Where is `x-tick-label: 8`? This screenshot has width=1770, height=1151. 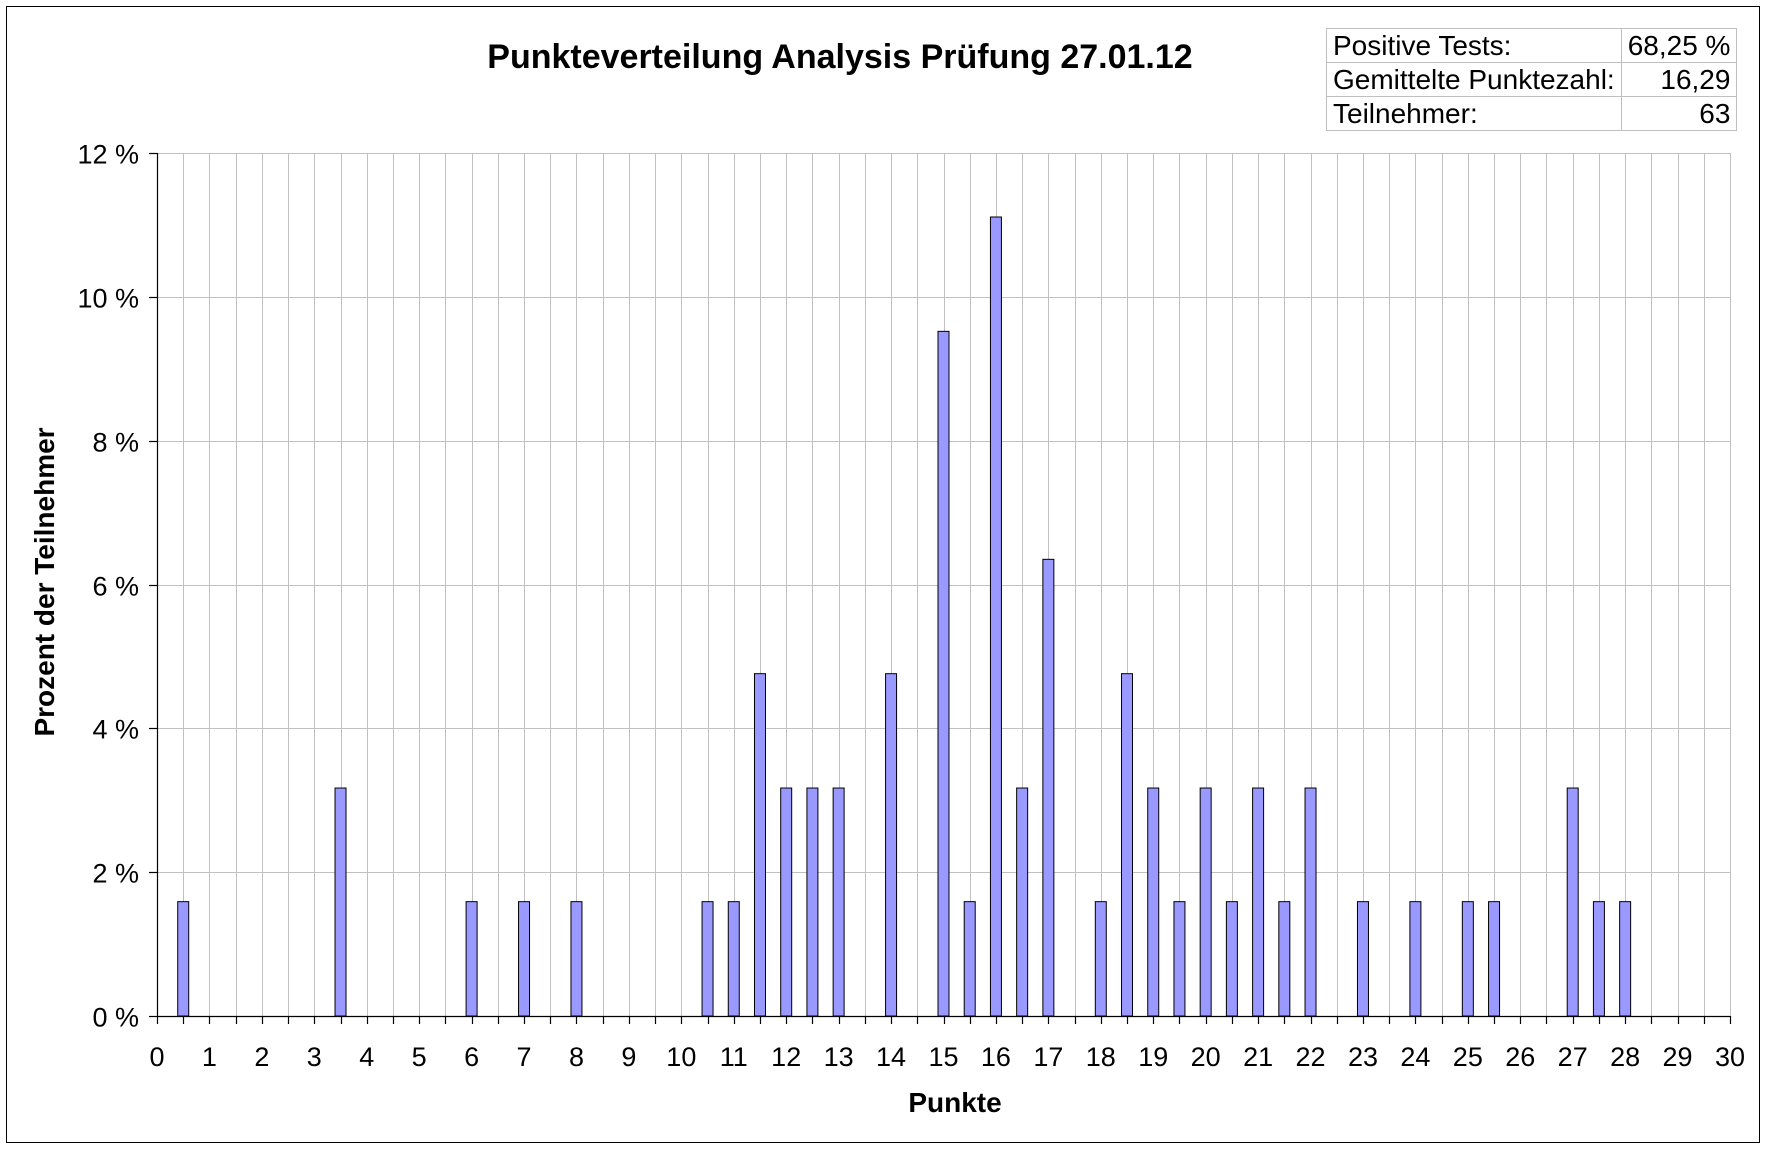
x-tick-label: 8 is located at coordinates (576, 1057).